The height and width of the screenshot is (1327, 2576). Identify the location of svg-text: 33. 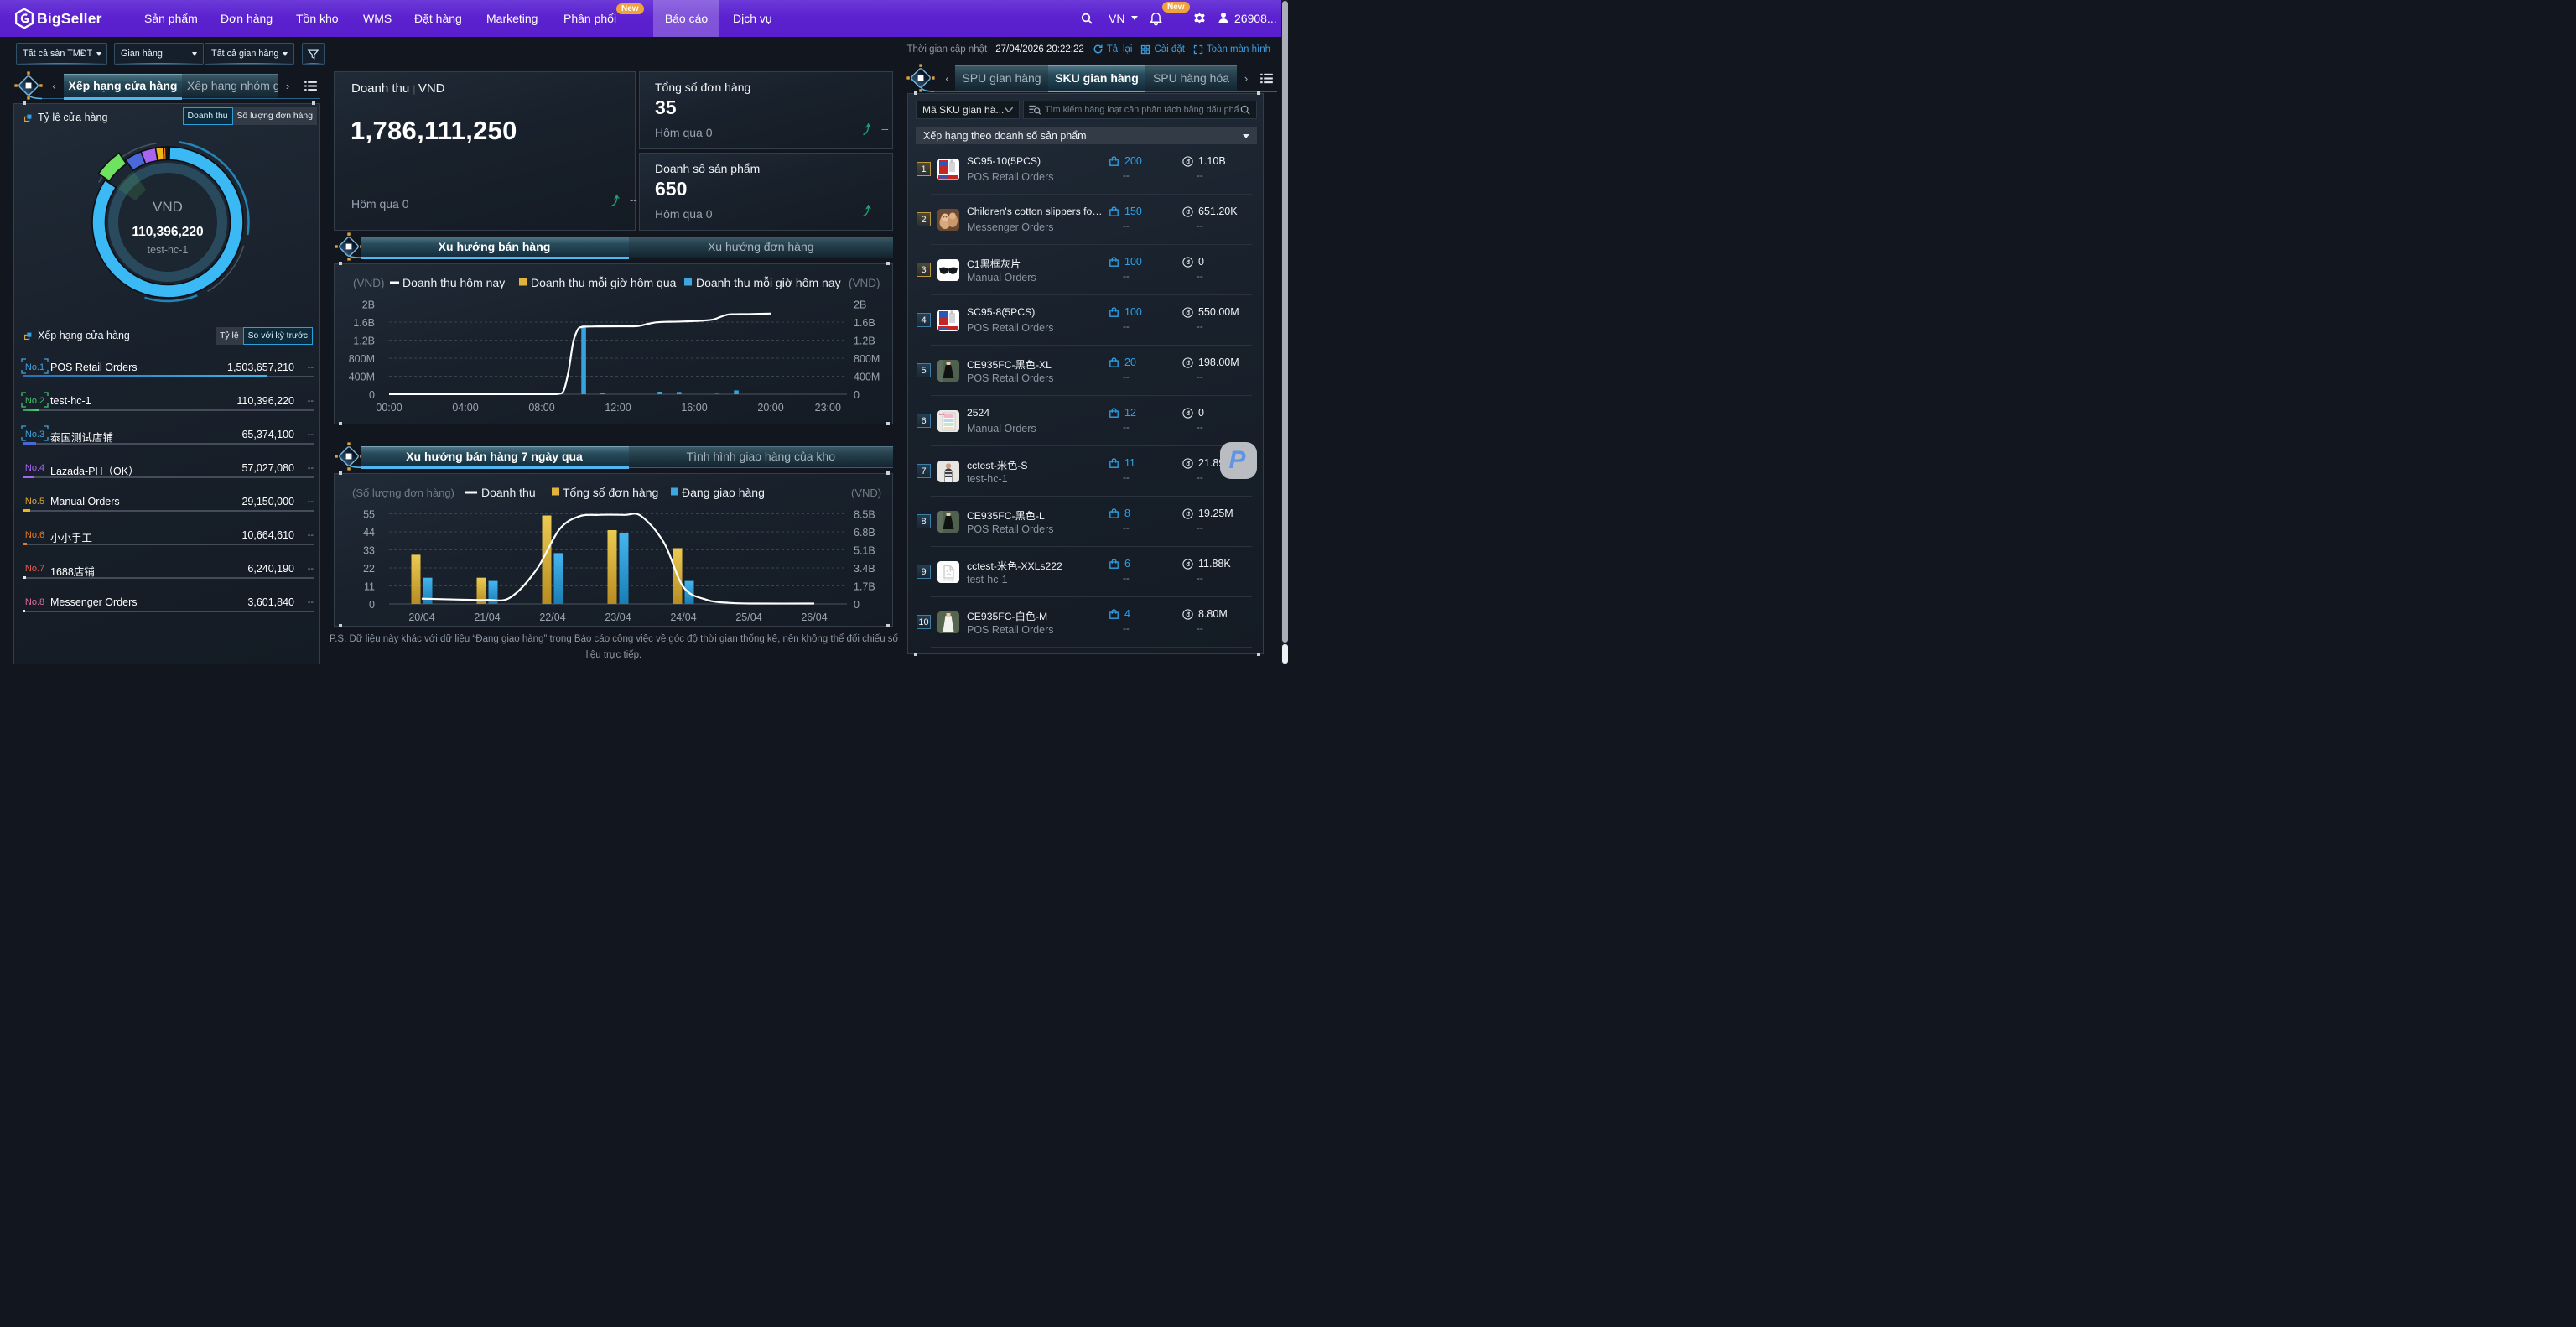
(369, 551).